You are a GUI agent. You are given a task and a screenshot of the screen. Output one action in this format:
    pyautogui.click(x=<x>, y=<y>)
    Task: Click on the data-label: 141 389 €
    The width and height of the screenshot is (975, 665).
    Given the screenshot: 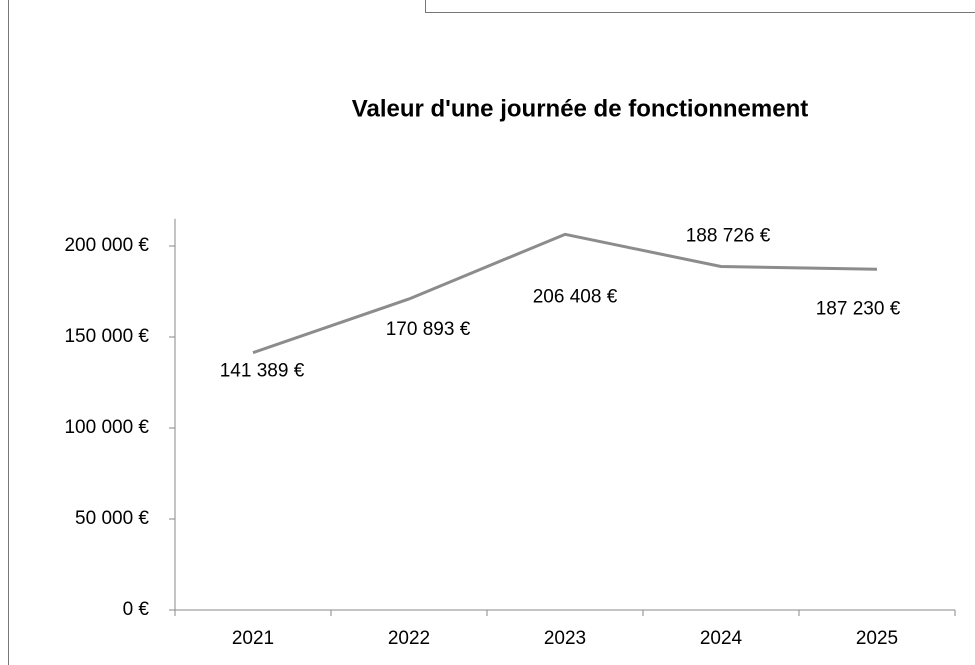 What is the action you would take?
    pyautogui.click(x=262, y=371)
    